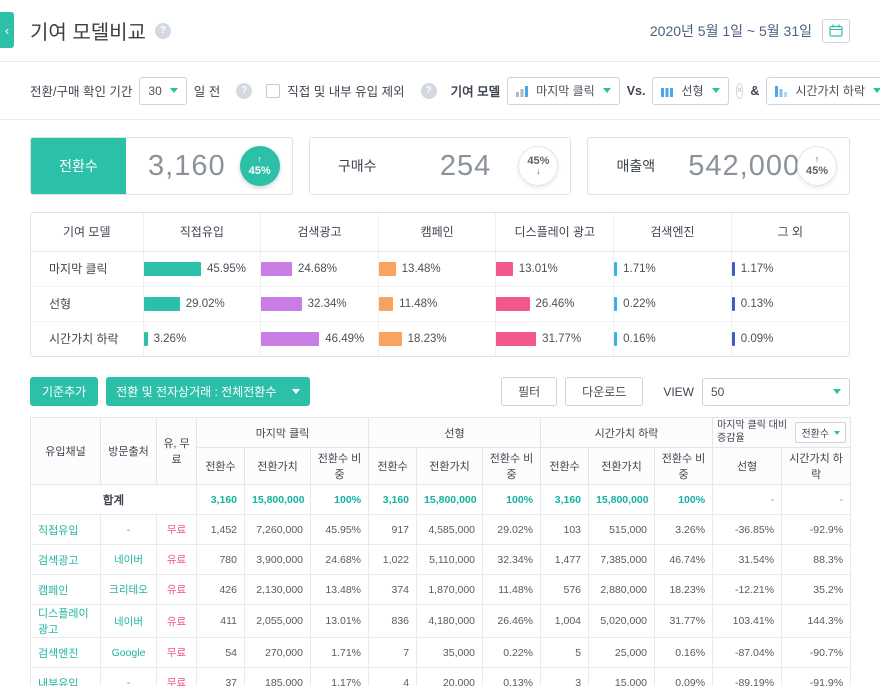 Image resolution: width=880 pixels, height=686 pixels. I want to click on channel-link: 캠페인, so click(65, 589).